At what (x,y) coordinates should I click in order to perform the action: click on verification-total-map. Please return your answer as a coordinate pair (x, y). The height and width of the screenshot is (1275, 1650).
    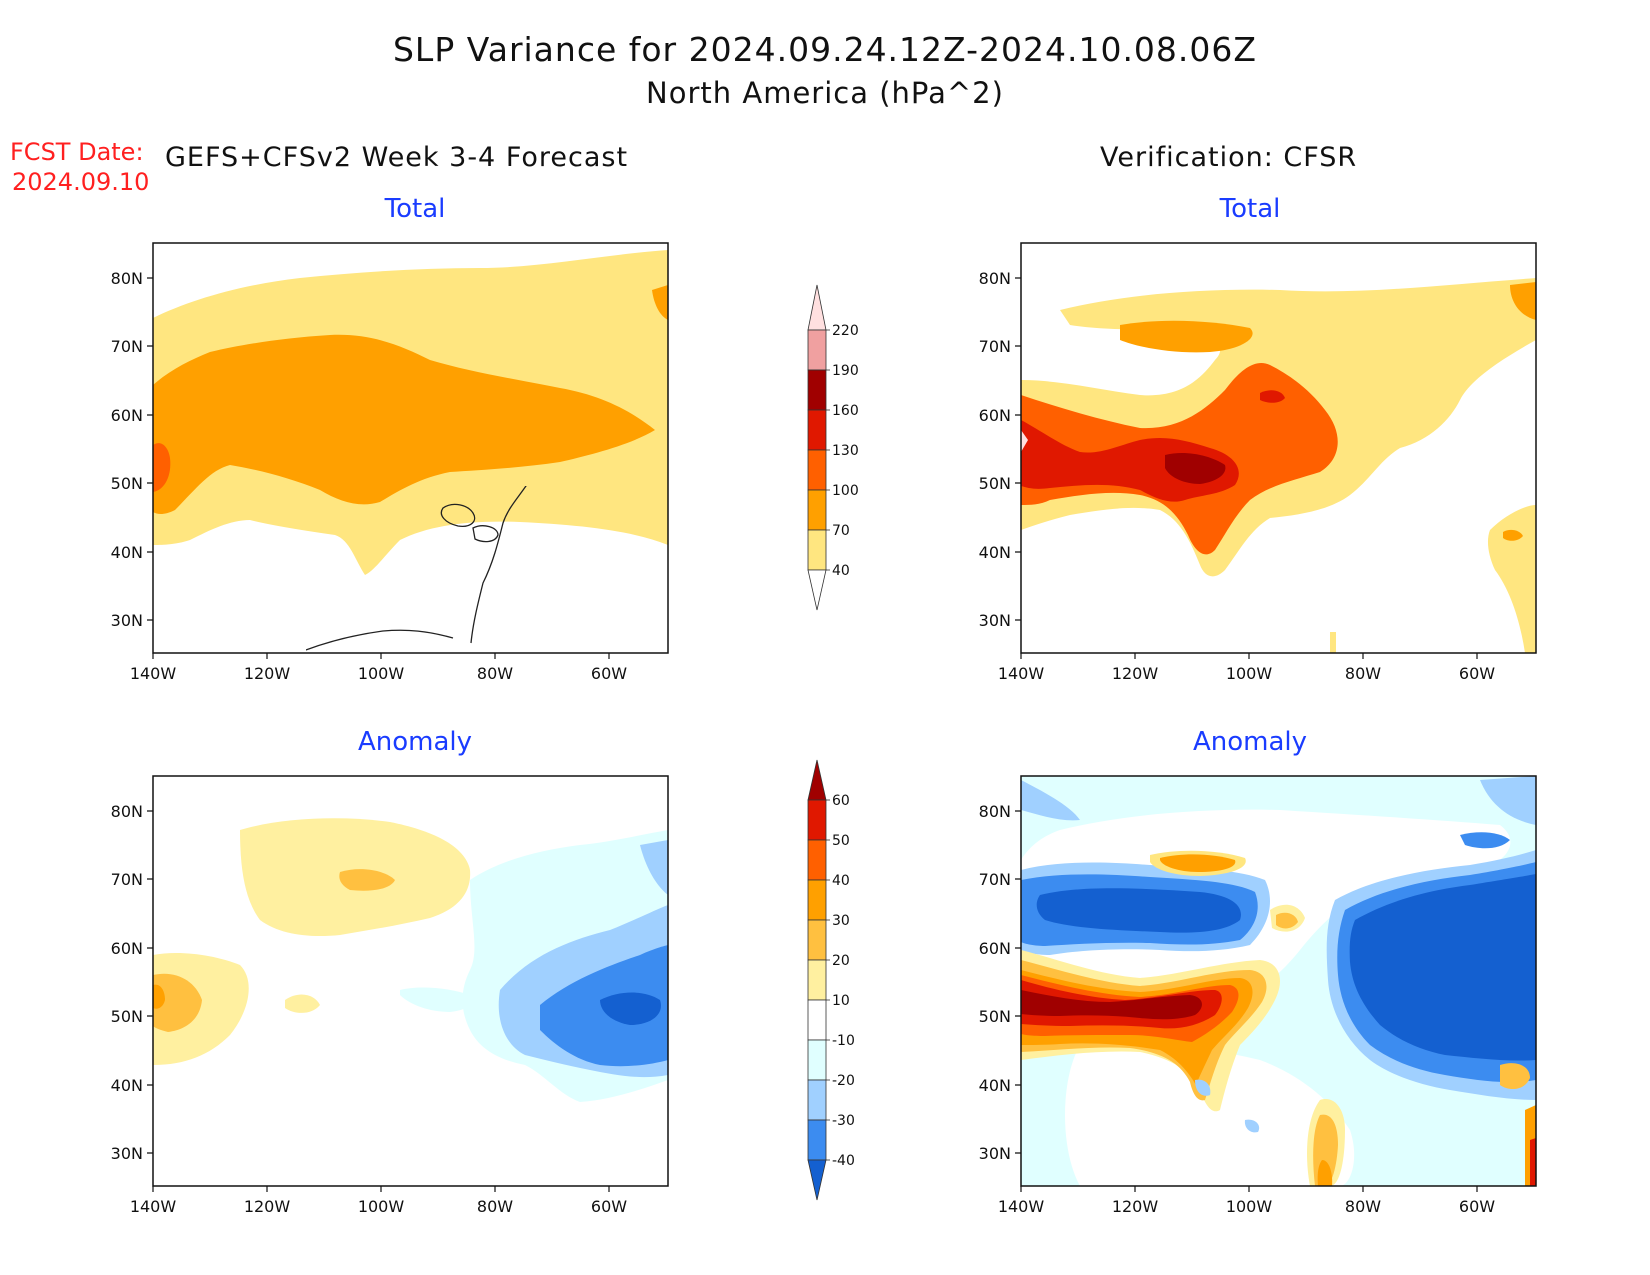
    Looking at the image, I should click on (1275, 451).